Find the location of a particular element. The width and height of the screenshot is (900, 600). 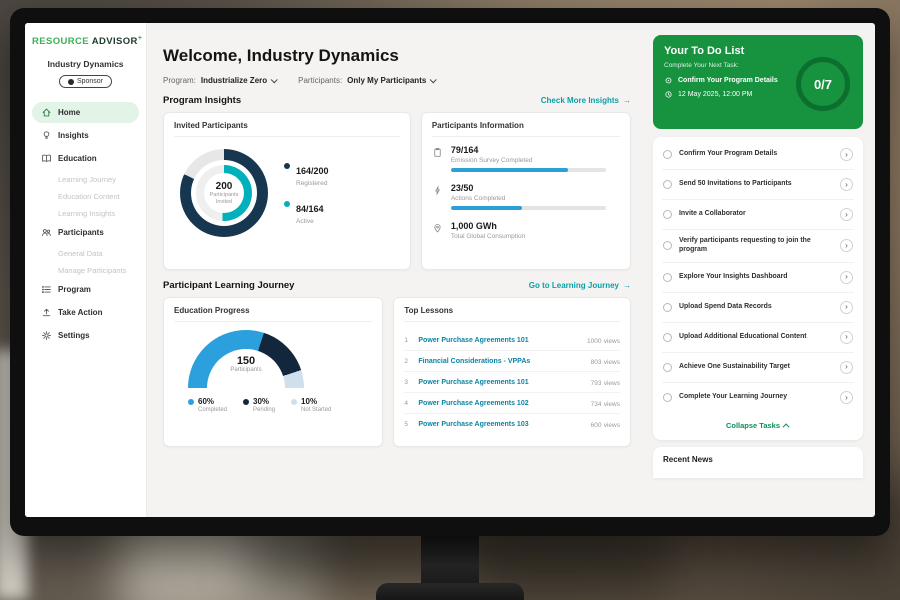

lesson-link: Power Purchase Agreements 103 is located at coordinates (473, 424).